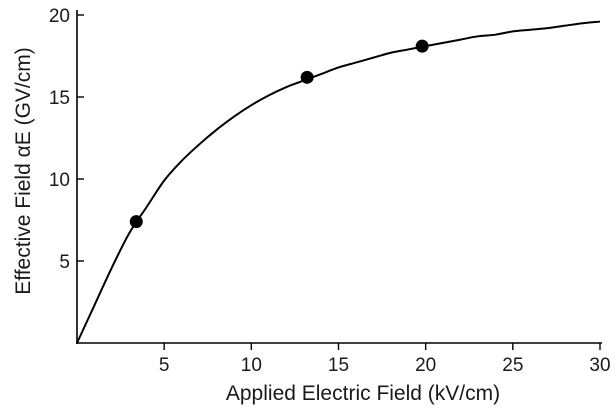 Image resolution: width=615 pixels, height=412 pixels. I want to click on x-tick-label: 25, so click(512, 365).